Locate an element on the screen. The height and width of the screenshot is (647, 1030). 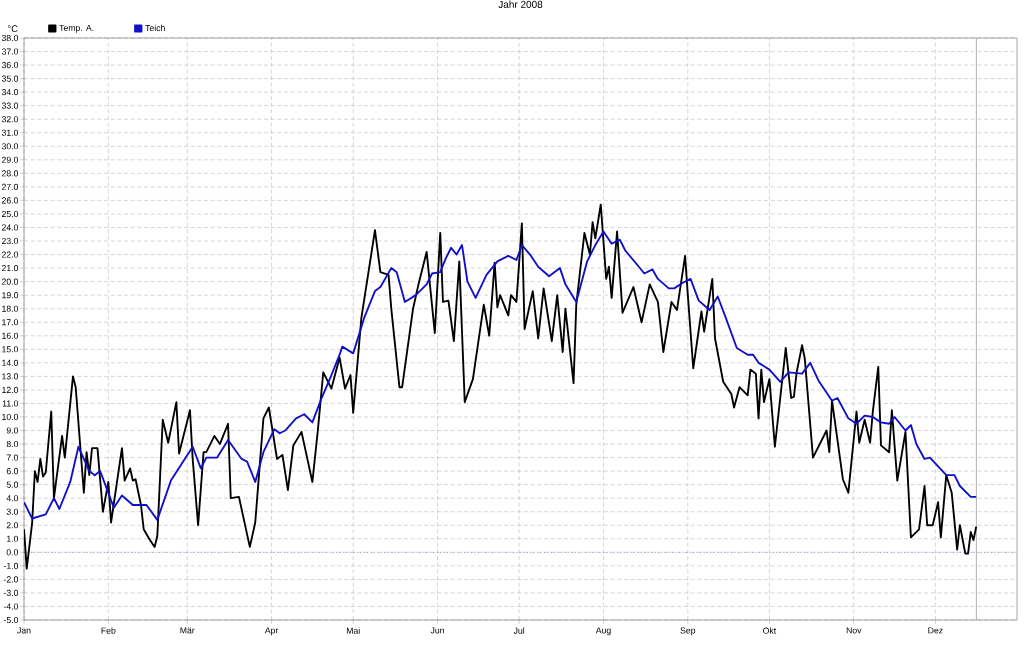
y-tick-label: 3.0 is located at coordinates (12, 511).